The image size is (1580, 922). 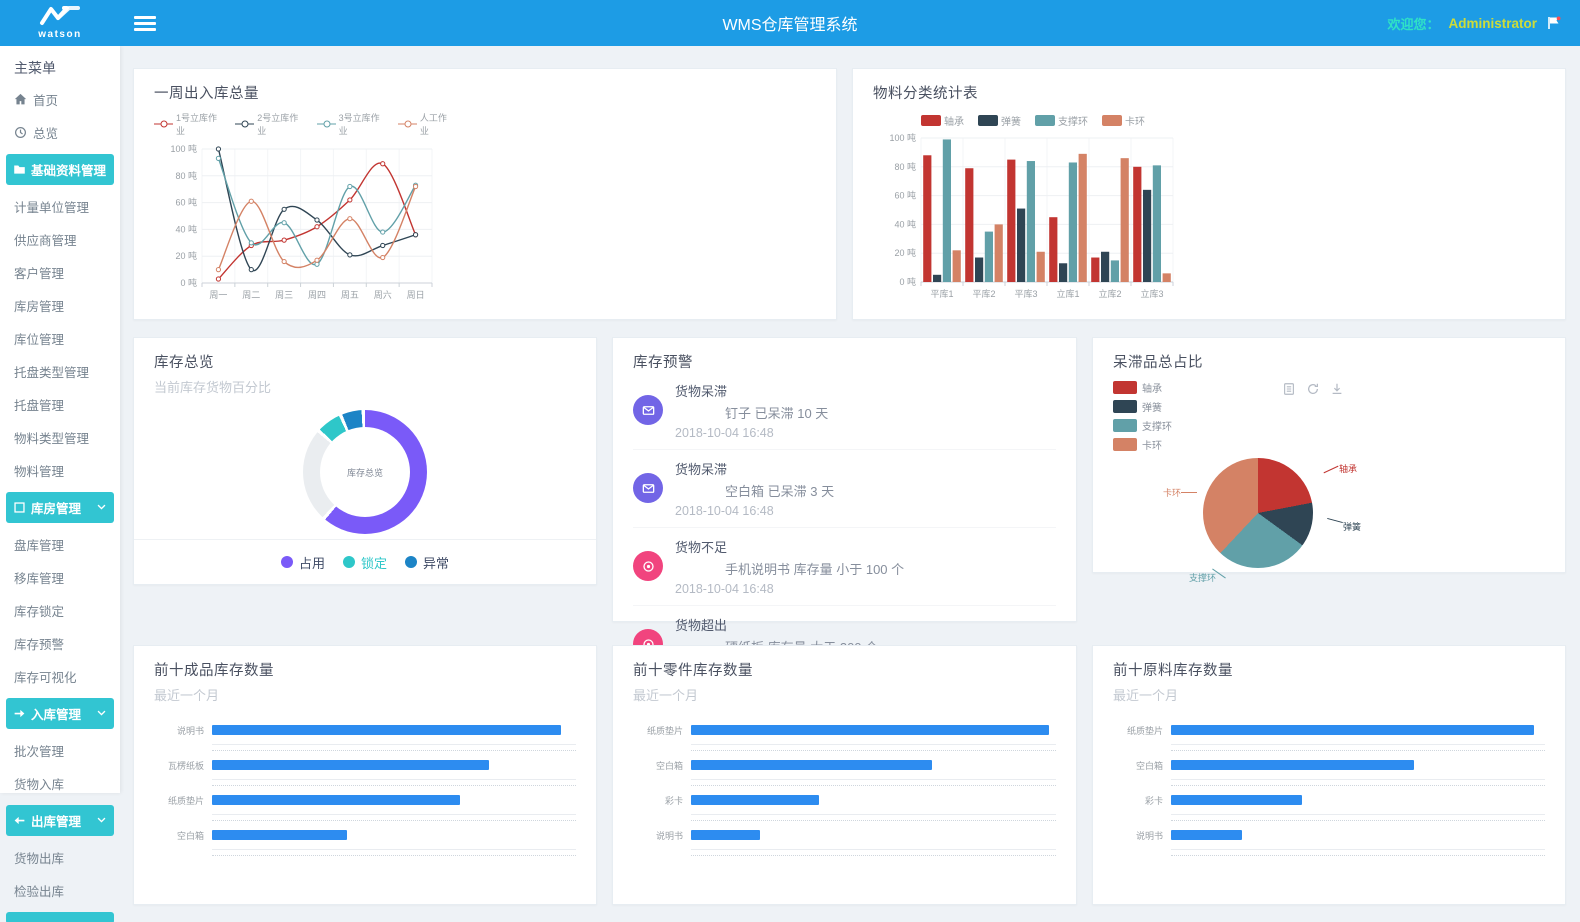 I want to click on sidebar-item-入库管理: 入库管理, so click(x=60, y=713).